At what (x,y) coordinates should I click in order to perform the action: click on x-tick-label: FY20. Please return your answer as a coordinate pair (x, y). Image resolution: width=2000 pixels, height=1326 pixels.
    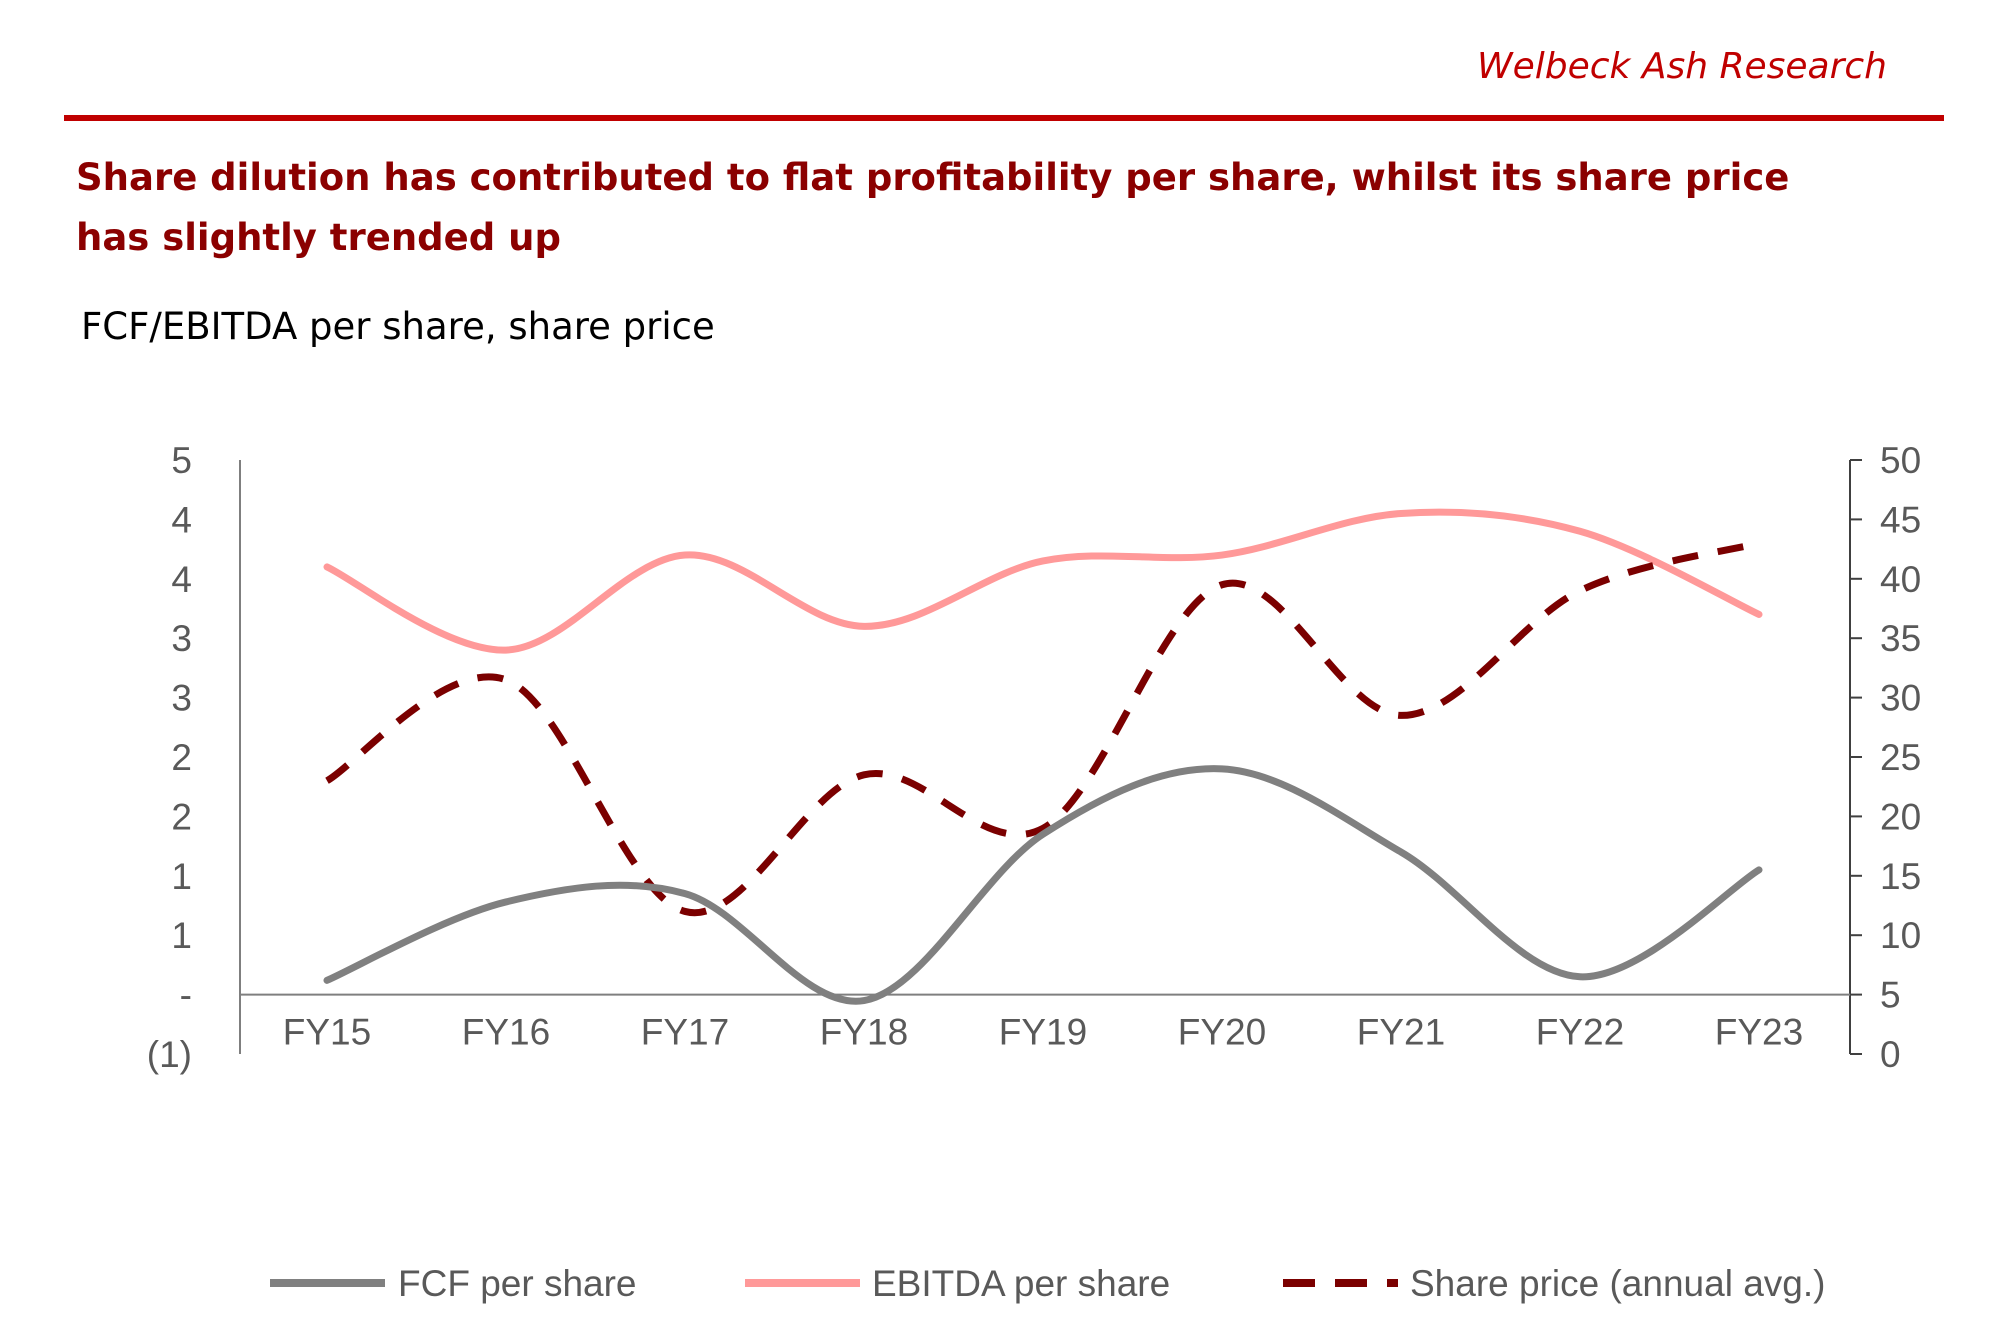
    Looking at the image, I should click on (1222, 1032).